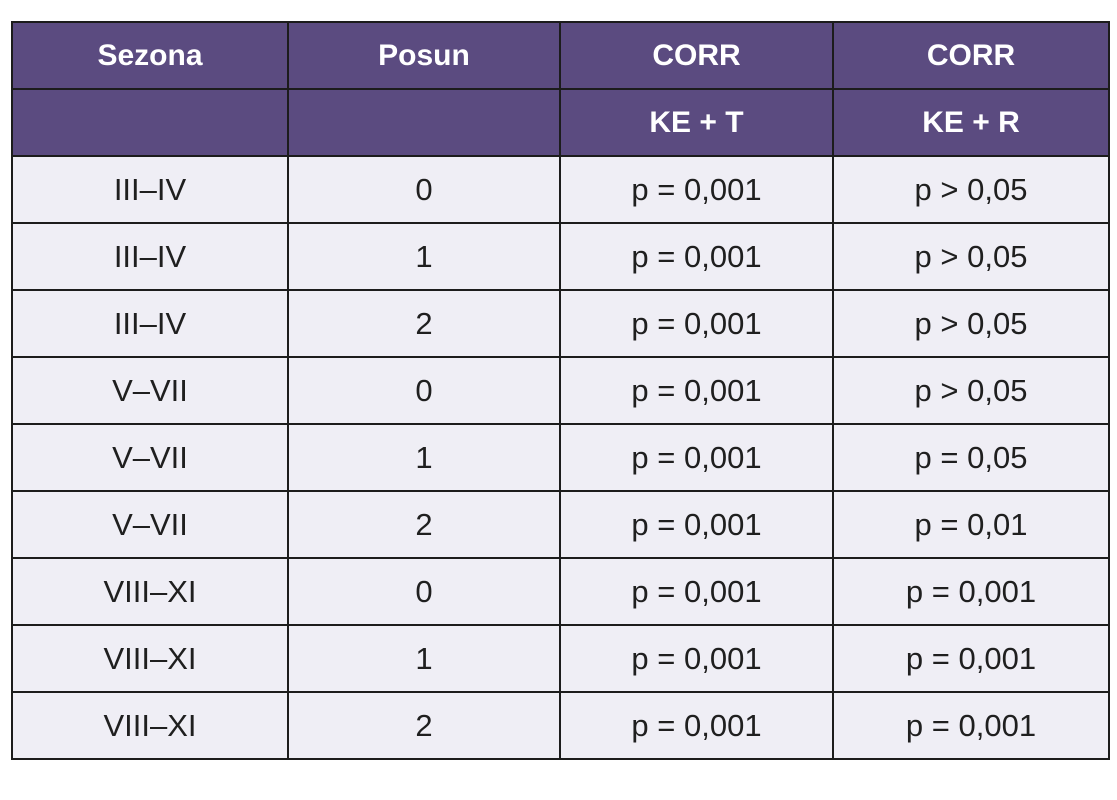 The width and height of the screenshot is (1117, 800). I want to click on header-subcell-ke-r: KE + R, so click(971, 122).